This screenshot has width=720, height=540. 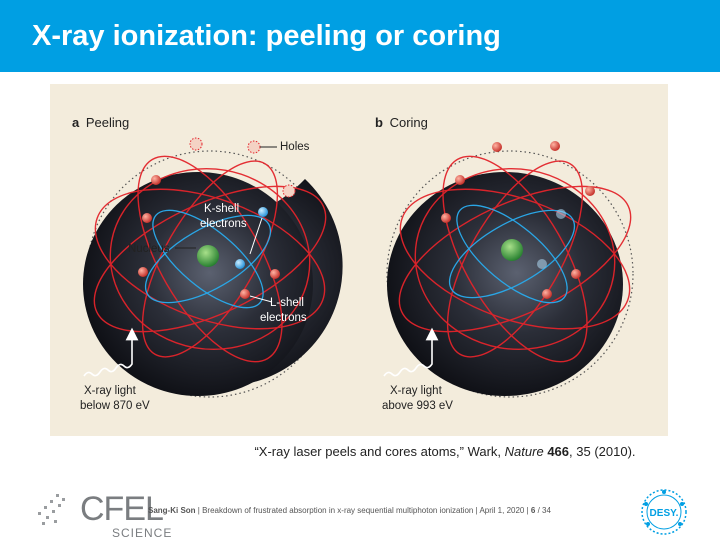 What do you see at coordinates (289, 191) in the screenshot?
I see `hole-a3` at bounding box center [289, 191].